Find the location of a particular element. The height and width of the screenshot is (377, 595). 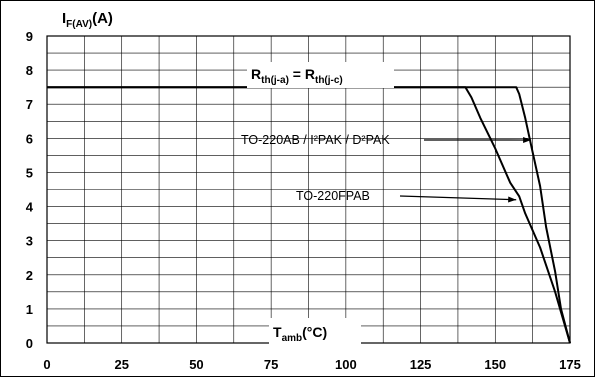

x-tick-label: 25 is located at coordinates (121, 364).